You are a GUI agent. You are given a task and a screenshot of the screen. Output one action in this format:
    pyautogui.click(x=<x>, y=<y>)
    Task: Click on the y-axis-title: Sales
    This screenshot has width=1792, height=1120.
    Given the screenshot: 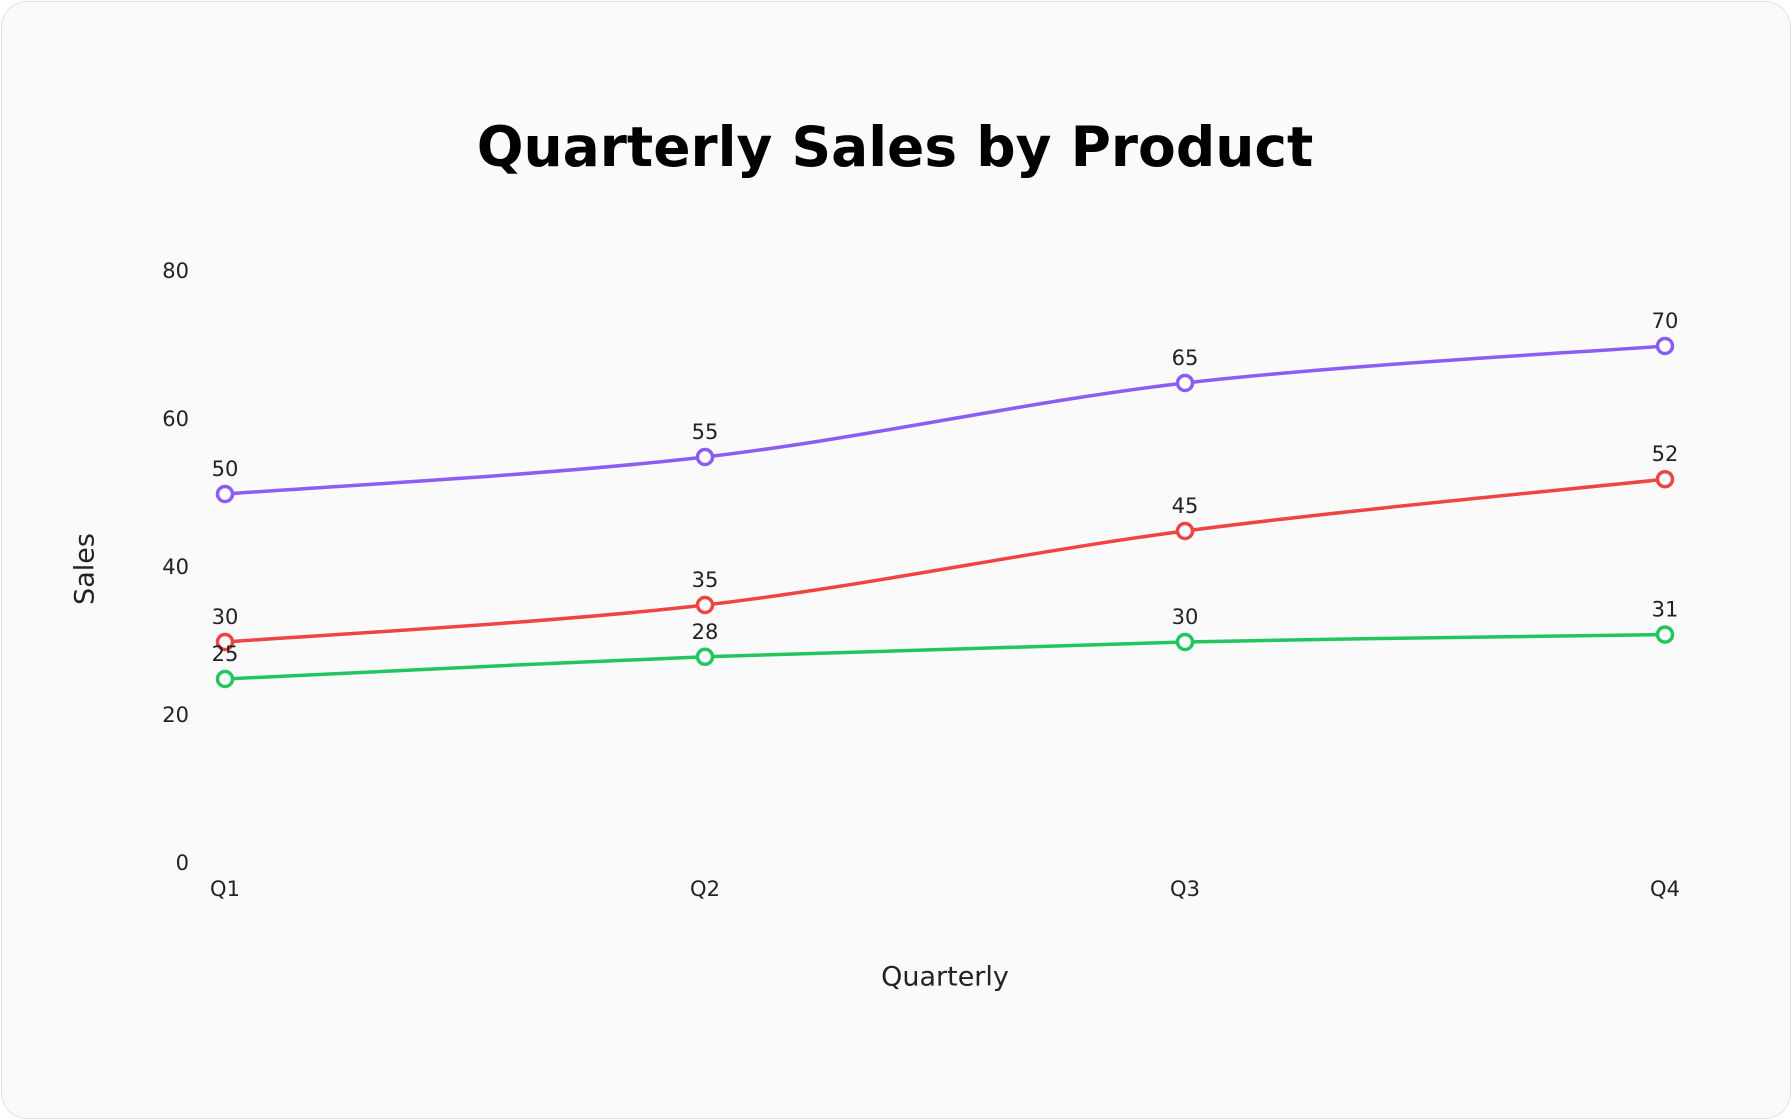 What is the action you would take?
    pyautogui.click(x=85, y=569)
    